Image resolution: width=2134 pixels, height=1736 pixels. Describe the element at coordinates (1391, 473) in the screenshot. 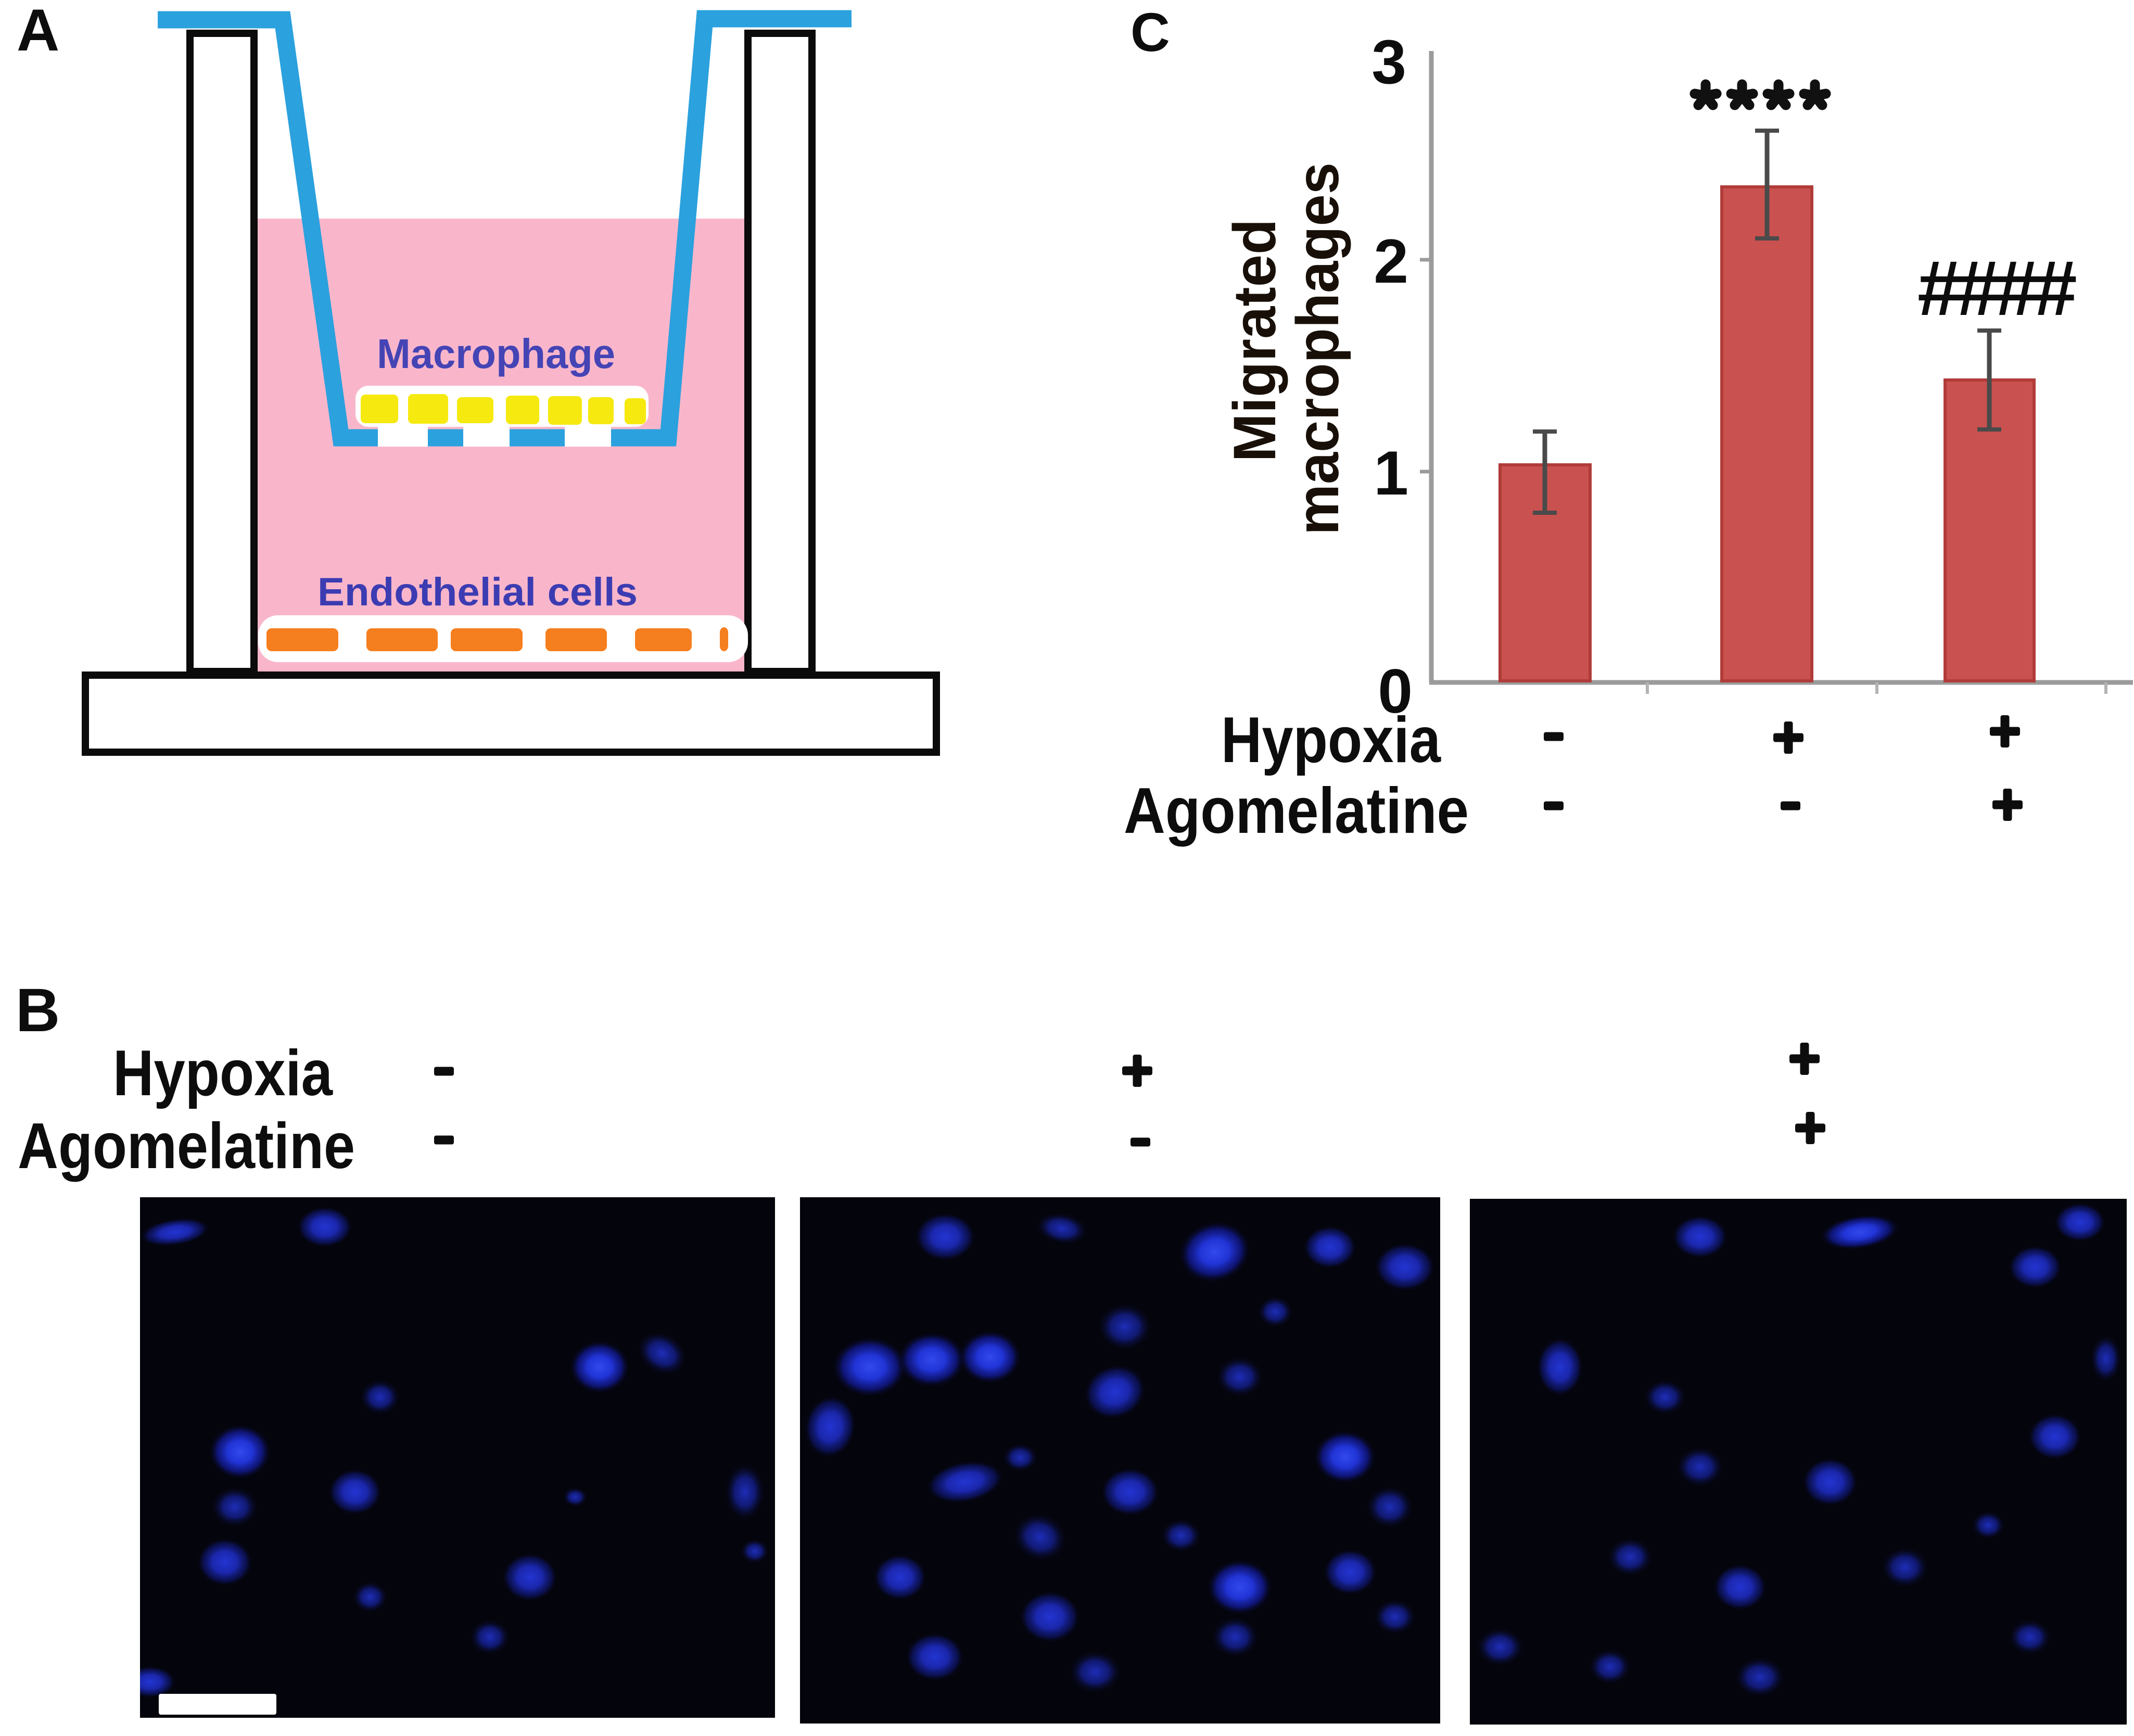

I see `svg-text: 1` at that location.